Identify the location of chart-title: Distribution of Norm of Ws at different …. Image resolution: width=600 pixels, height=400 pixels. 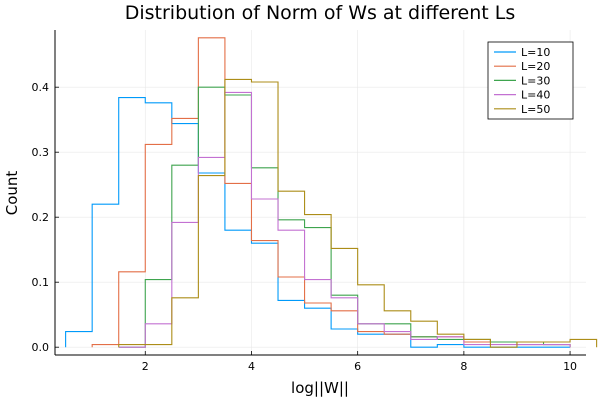
(320, 13).